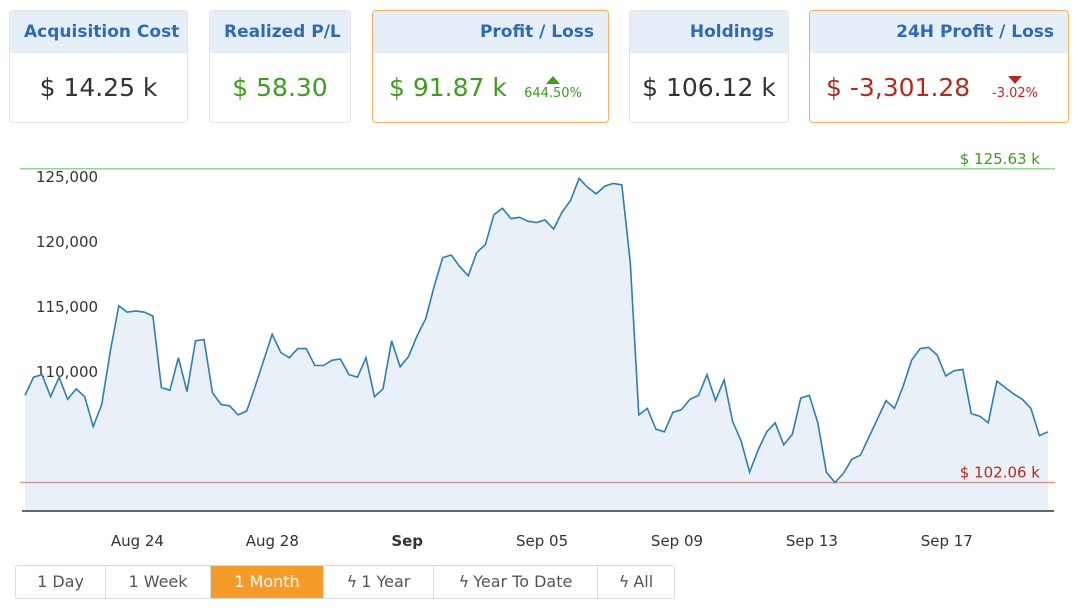 The image size is (1080, 614). Describe the element at coordinates (1000, 159) in the screenshot. I see `high-value-label: $ 125.63 k` at that location.